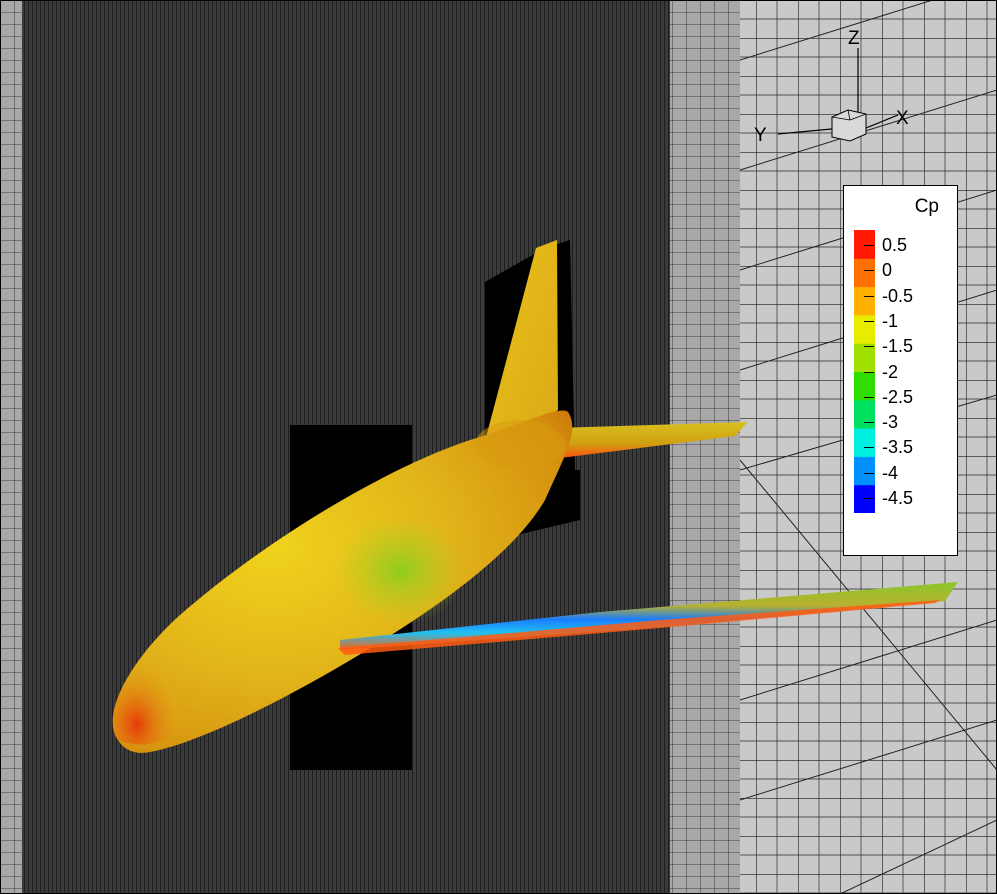 This screenshot has height=894, width=997. I want to click on legend-tick-label: -3.5, so click(898, 447).